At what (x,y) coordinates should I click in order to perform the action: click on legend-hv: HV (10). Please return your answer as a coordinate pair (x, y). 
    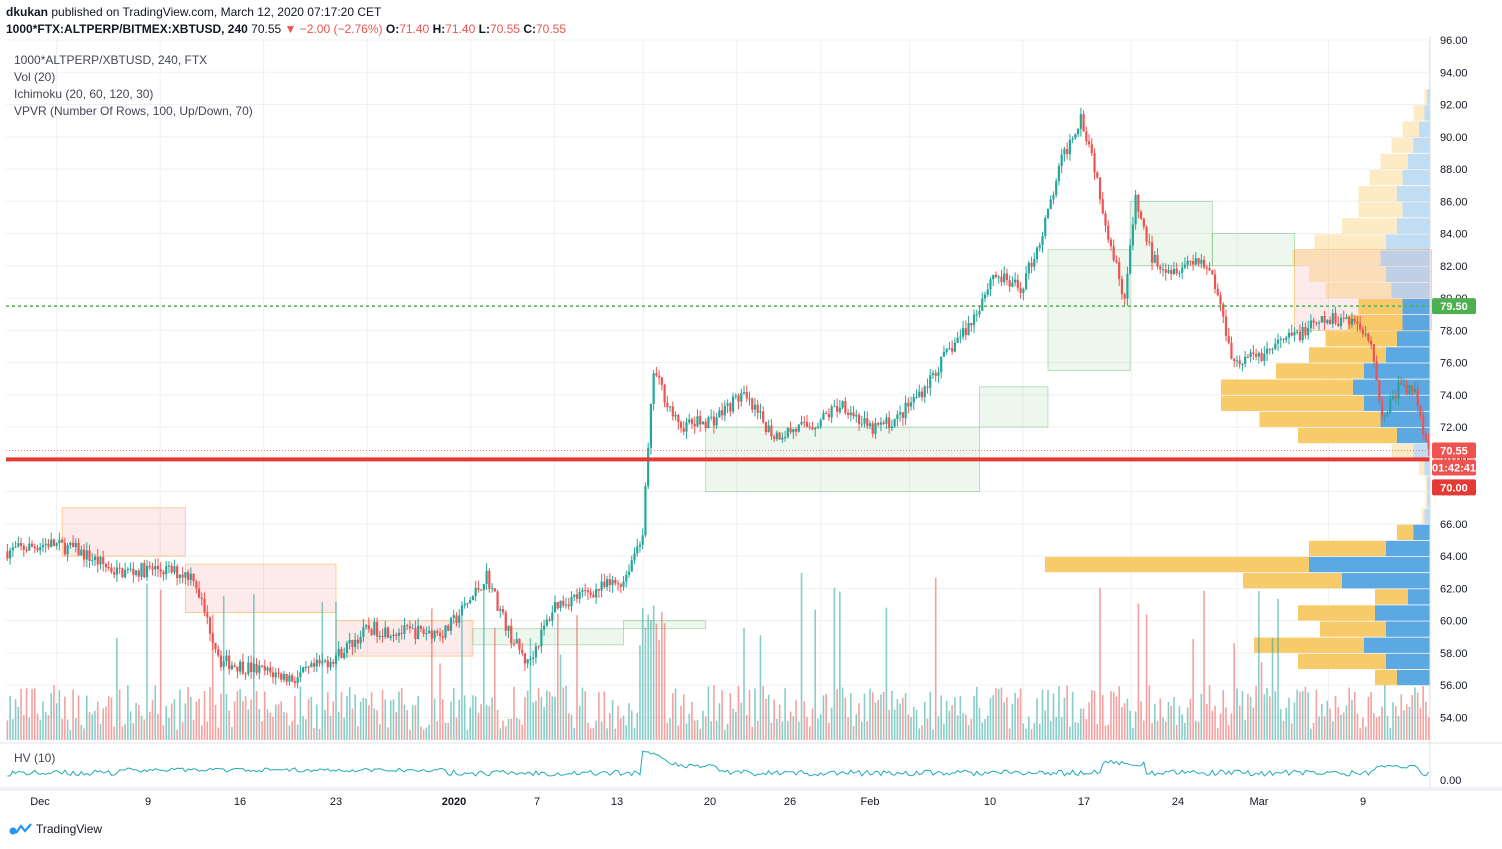
    Looking at the image, I should click on (35, 758).